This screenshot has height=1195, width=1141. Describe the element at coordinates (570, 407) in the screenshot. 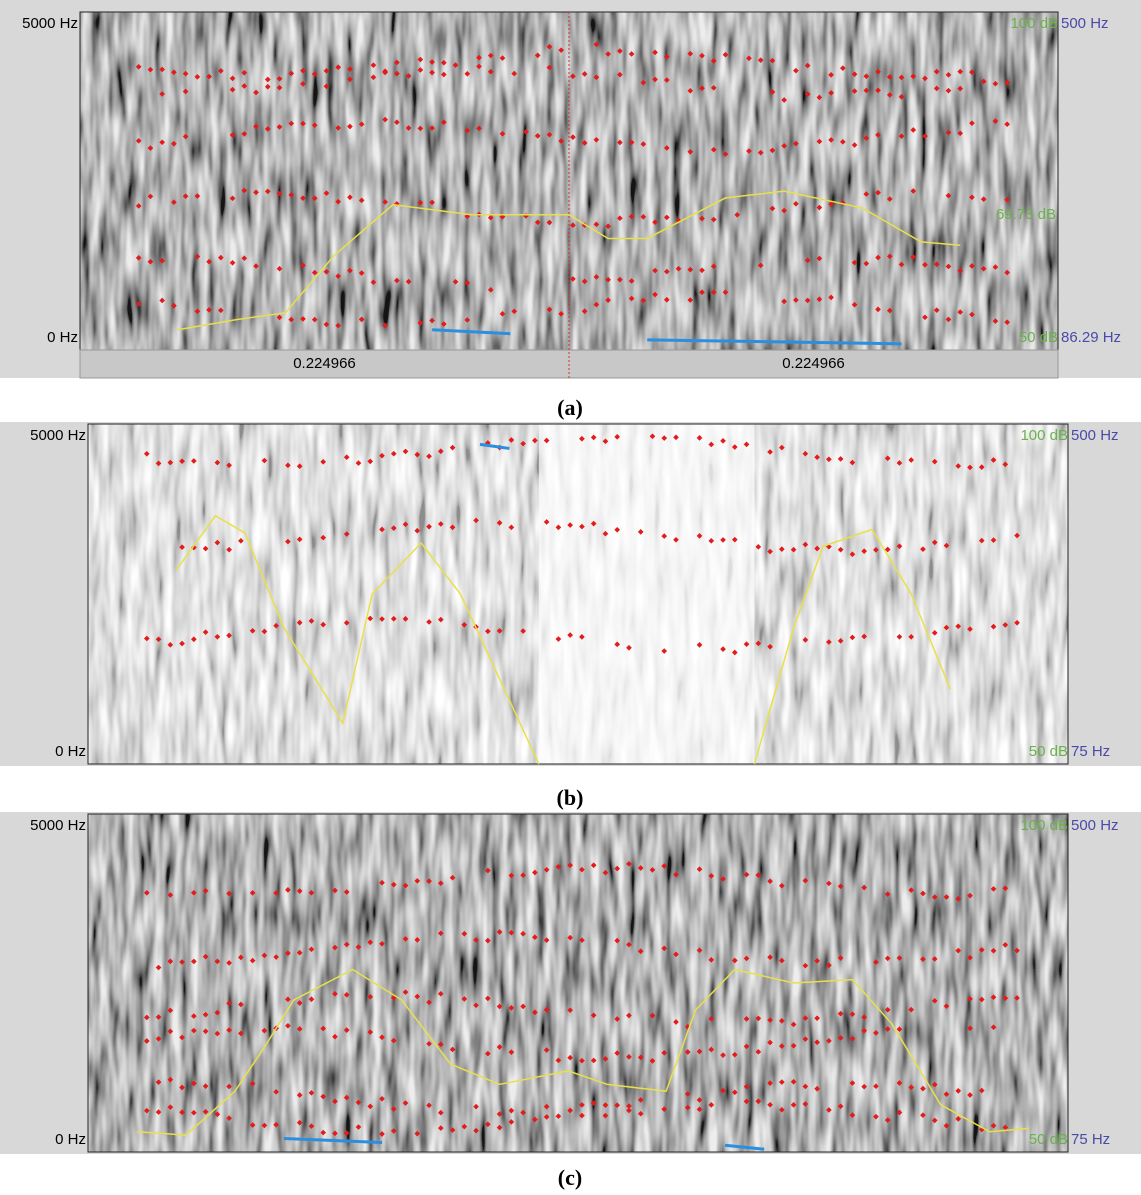

I see `caption: (a)` at that location.